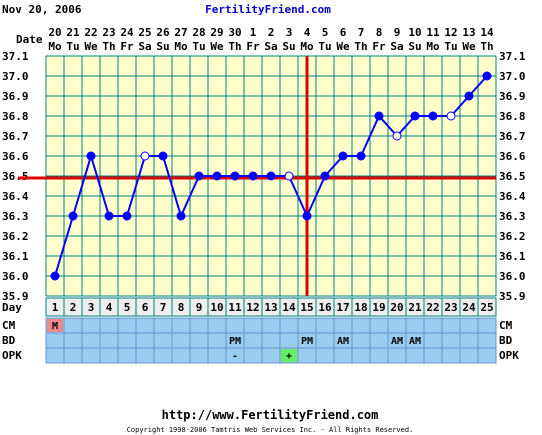  What do you see at coordinates (361, 32) in the screenshot?
I see `date-label: 7` at bounding box center [361, 32].